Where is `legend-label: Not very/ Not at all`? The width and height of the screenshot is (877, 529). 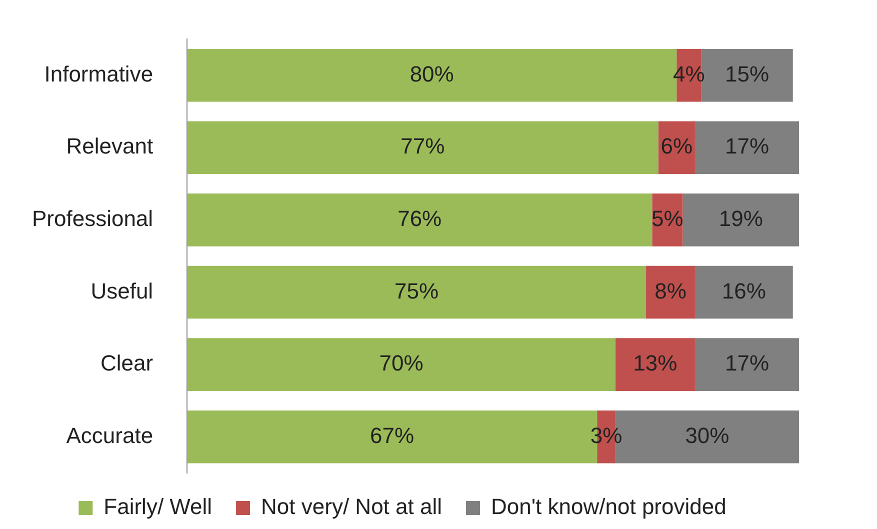 legend-label: Not very/ Not at all is located at coordinates (351, 507).